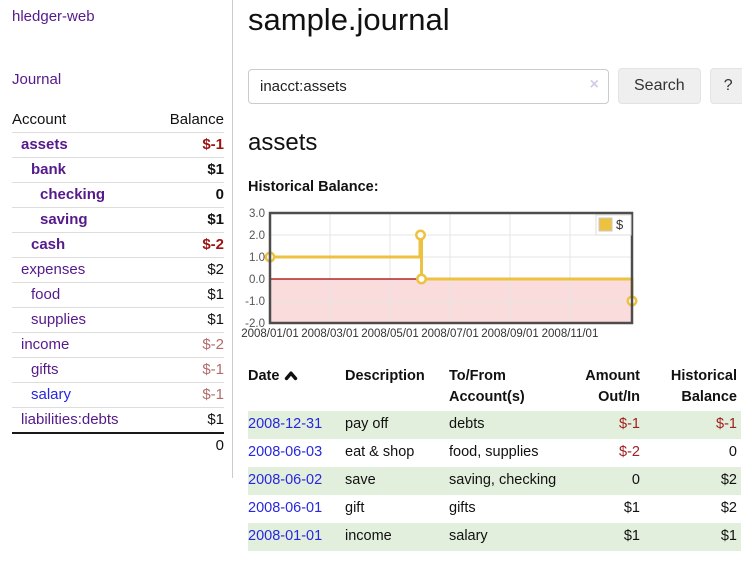 The image size is (742, 582). I want to click on account-row: food $1, so click(118, 295).